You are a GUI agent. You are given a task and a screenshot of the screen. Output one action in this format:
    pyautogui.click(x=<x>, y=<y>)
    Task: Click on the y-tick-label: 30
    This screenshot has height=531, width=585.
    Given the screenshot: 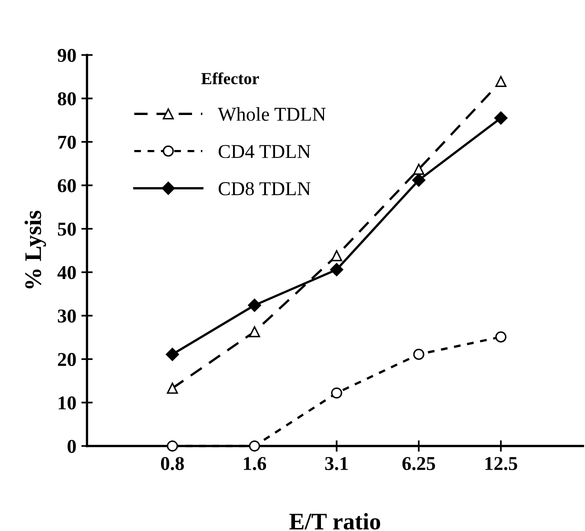 What is the action you would take?
    pyautogui.click(x=67, y=316)
    